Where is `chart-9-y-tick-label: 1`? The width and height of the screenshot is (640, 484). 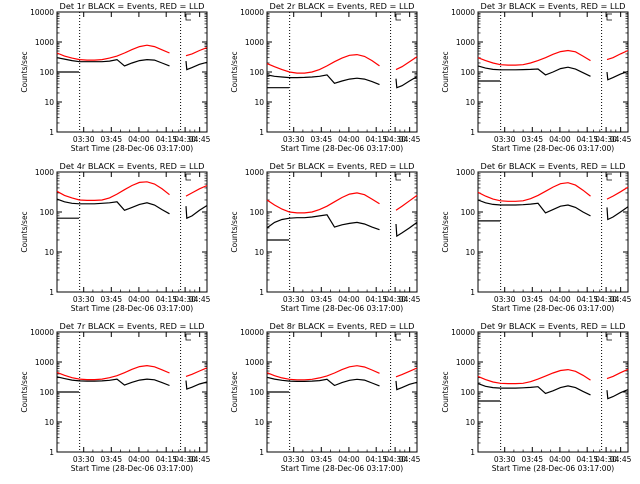 chart-9-y-tick-label: 1 is located at coordinates (472, 452).